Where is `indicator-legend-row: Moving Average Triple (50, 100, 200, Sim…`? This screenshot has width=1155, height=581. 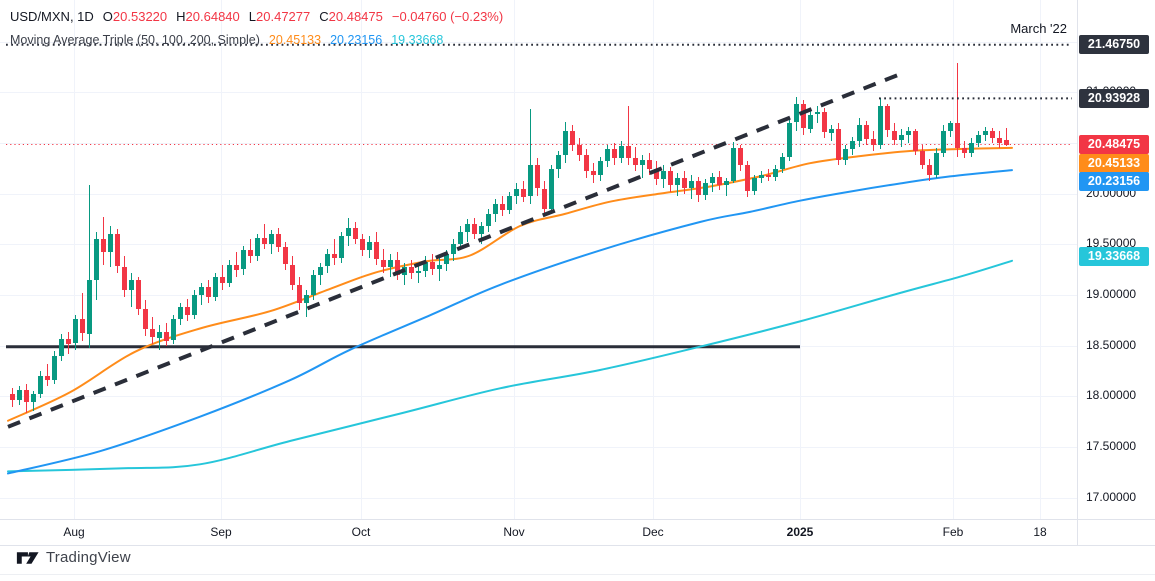
indicator-legend-row: Moving Average Triple (50, 100, 200, Sim… is located at coordinates (256, 40).